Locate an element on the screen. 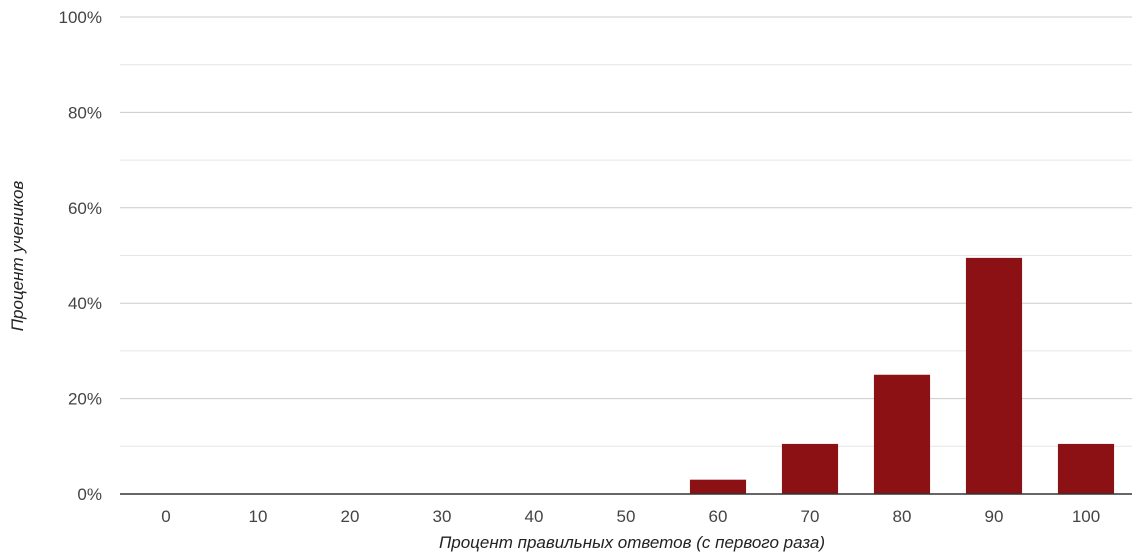 The image size is (1138, 555). x-tick-label: 20 is located at coordinates (350, 516).